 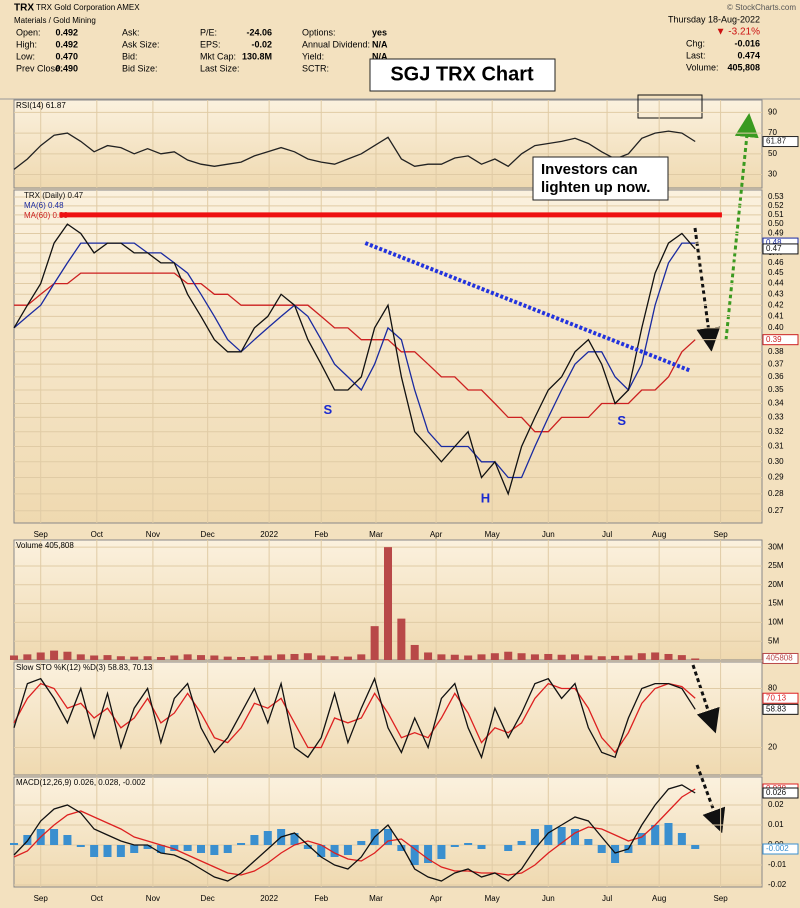 I want to click on change-percent: ▼ -3.21%, so click(x=738, y=32).